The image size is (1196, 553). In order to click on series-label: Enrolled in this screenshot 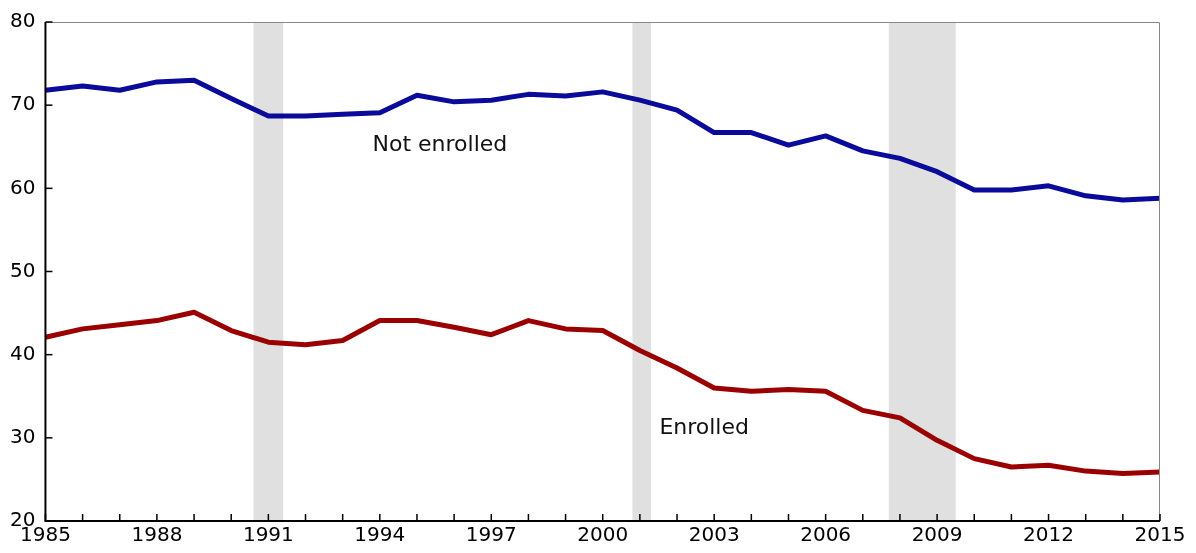, I will do `click(704, 426)`.